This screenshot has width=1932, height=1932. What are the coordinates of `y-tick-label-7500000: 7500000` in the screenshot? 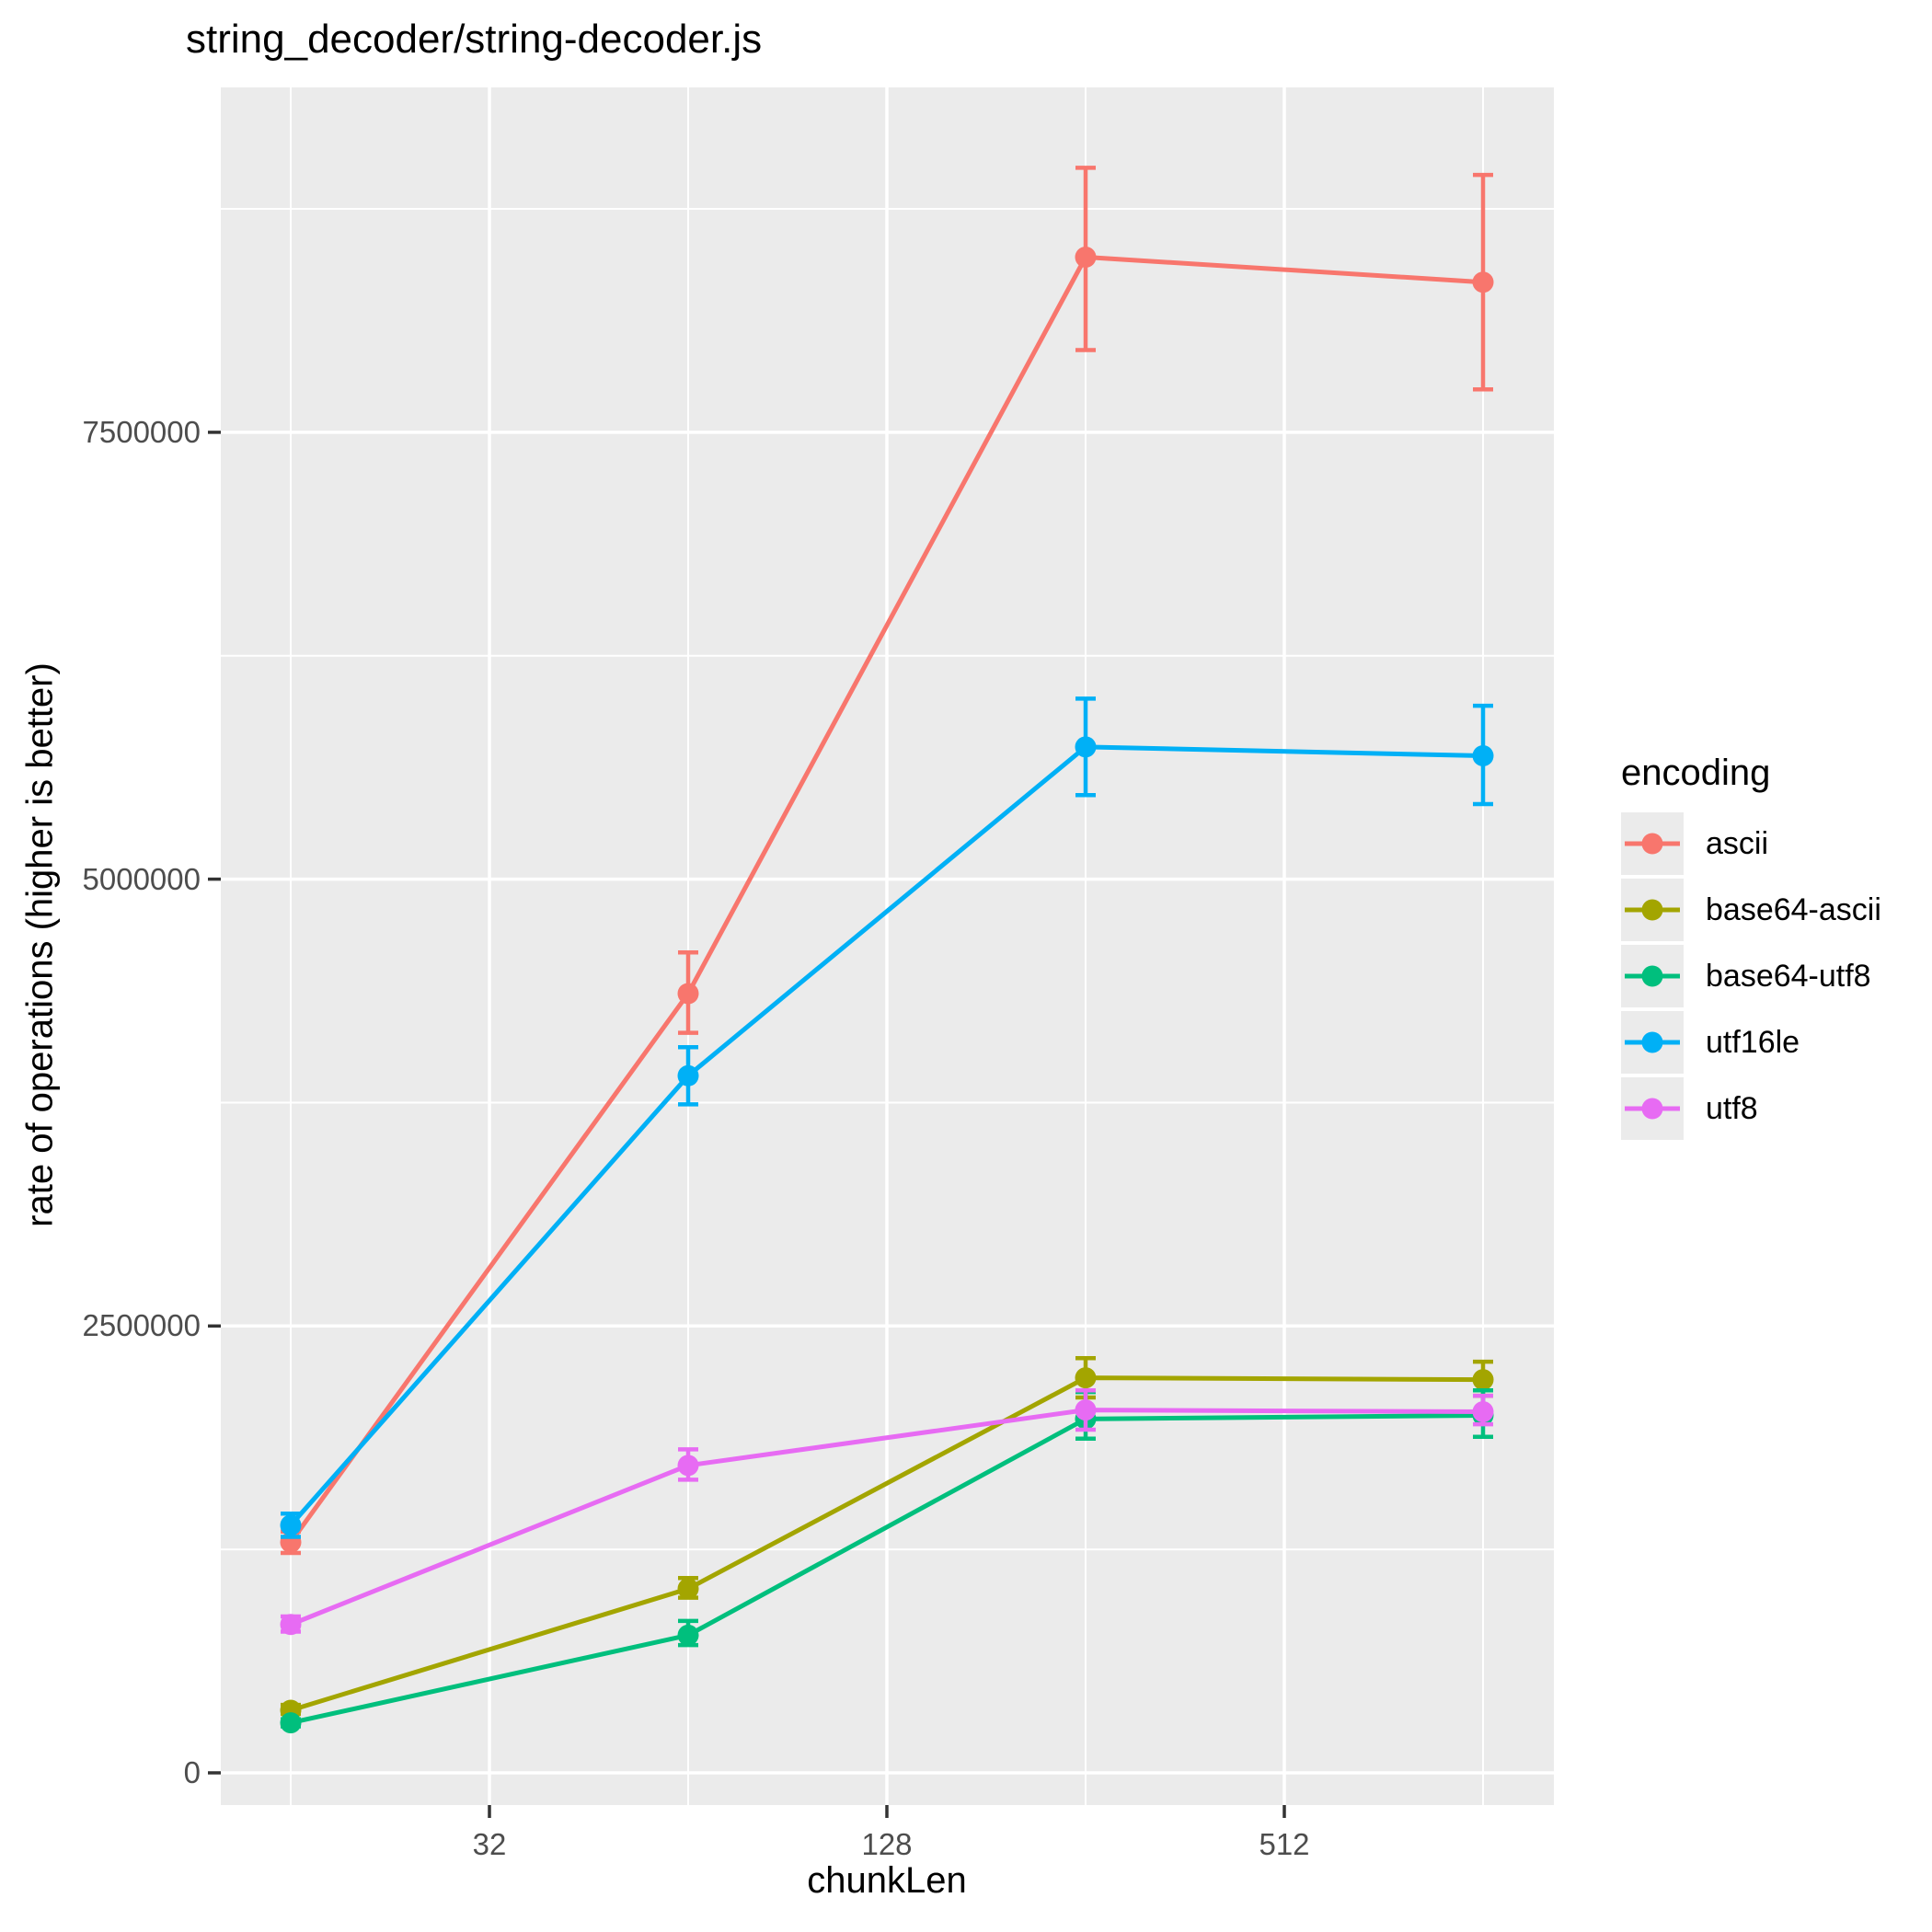 It's located at (141, 432).